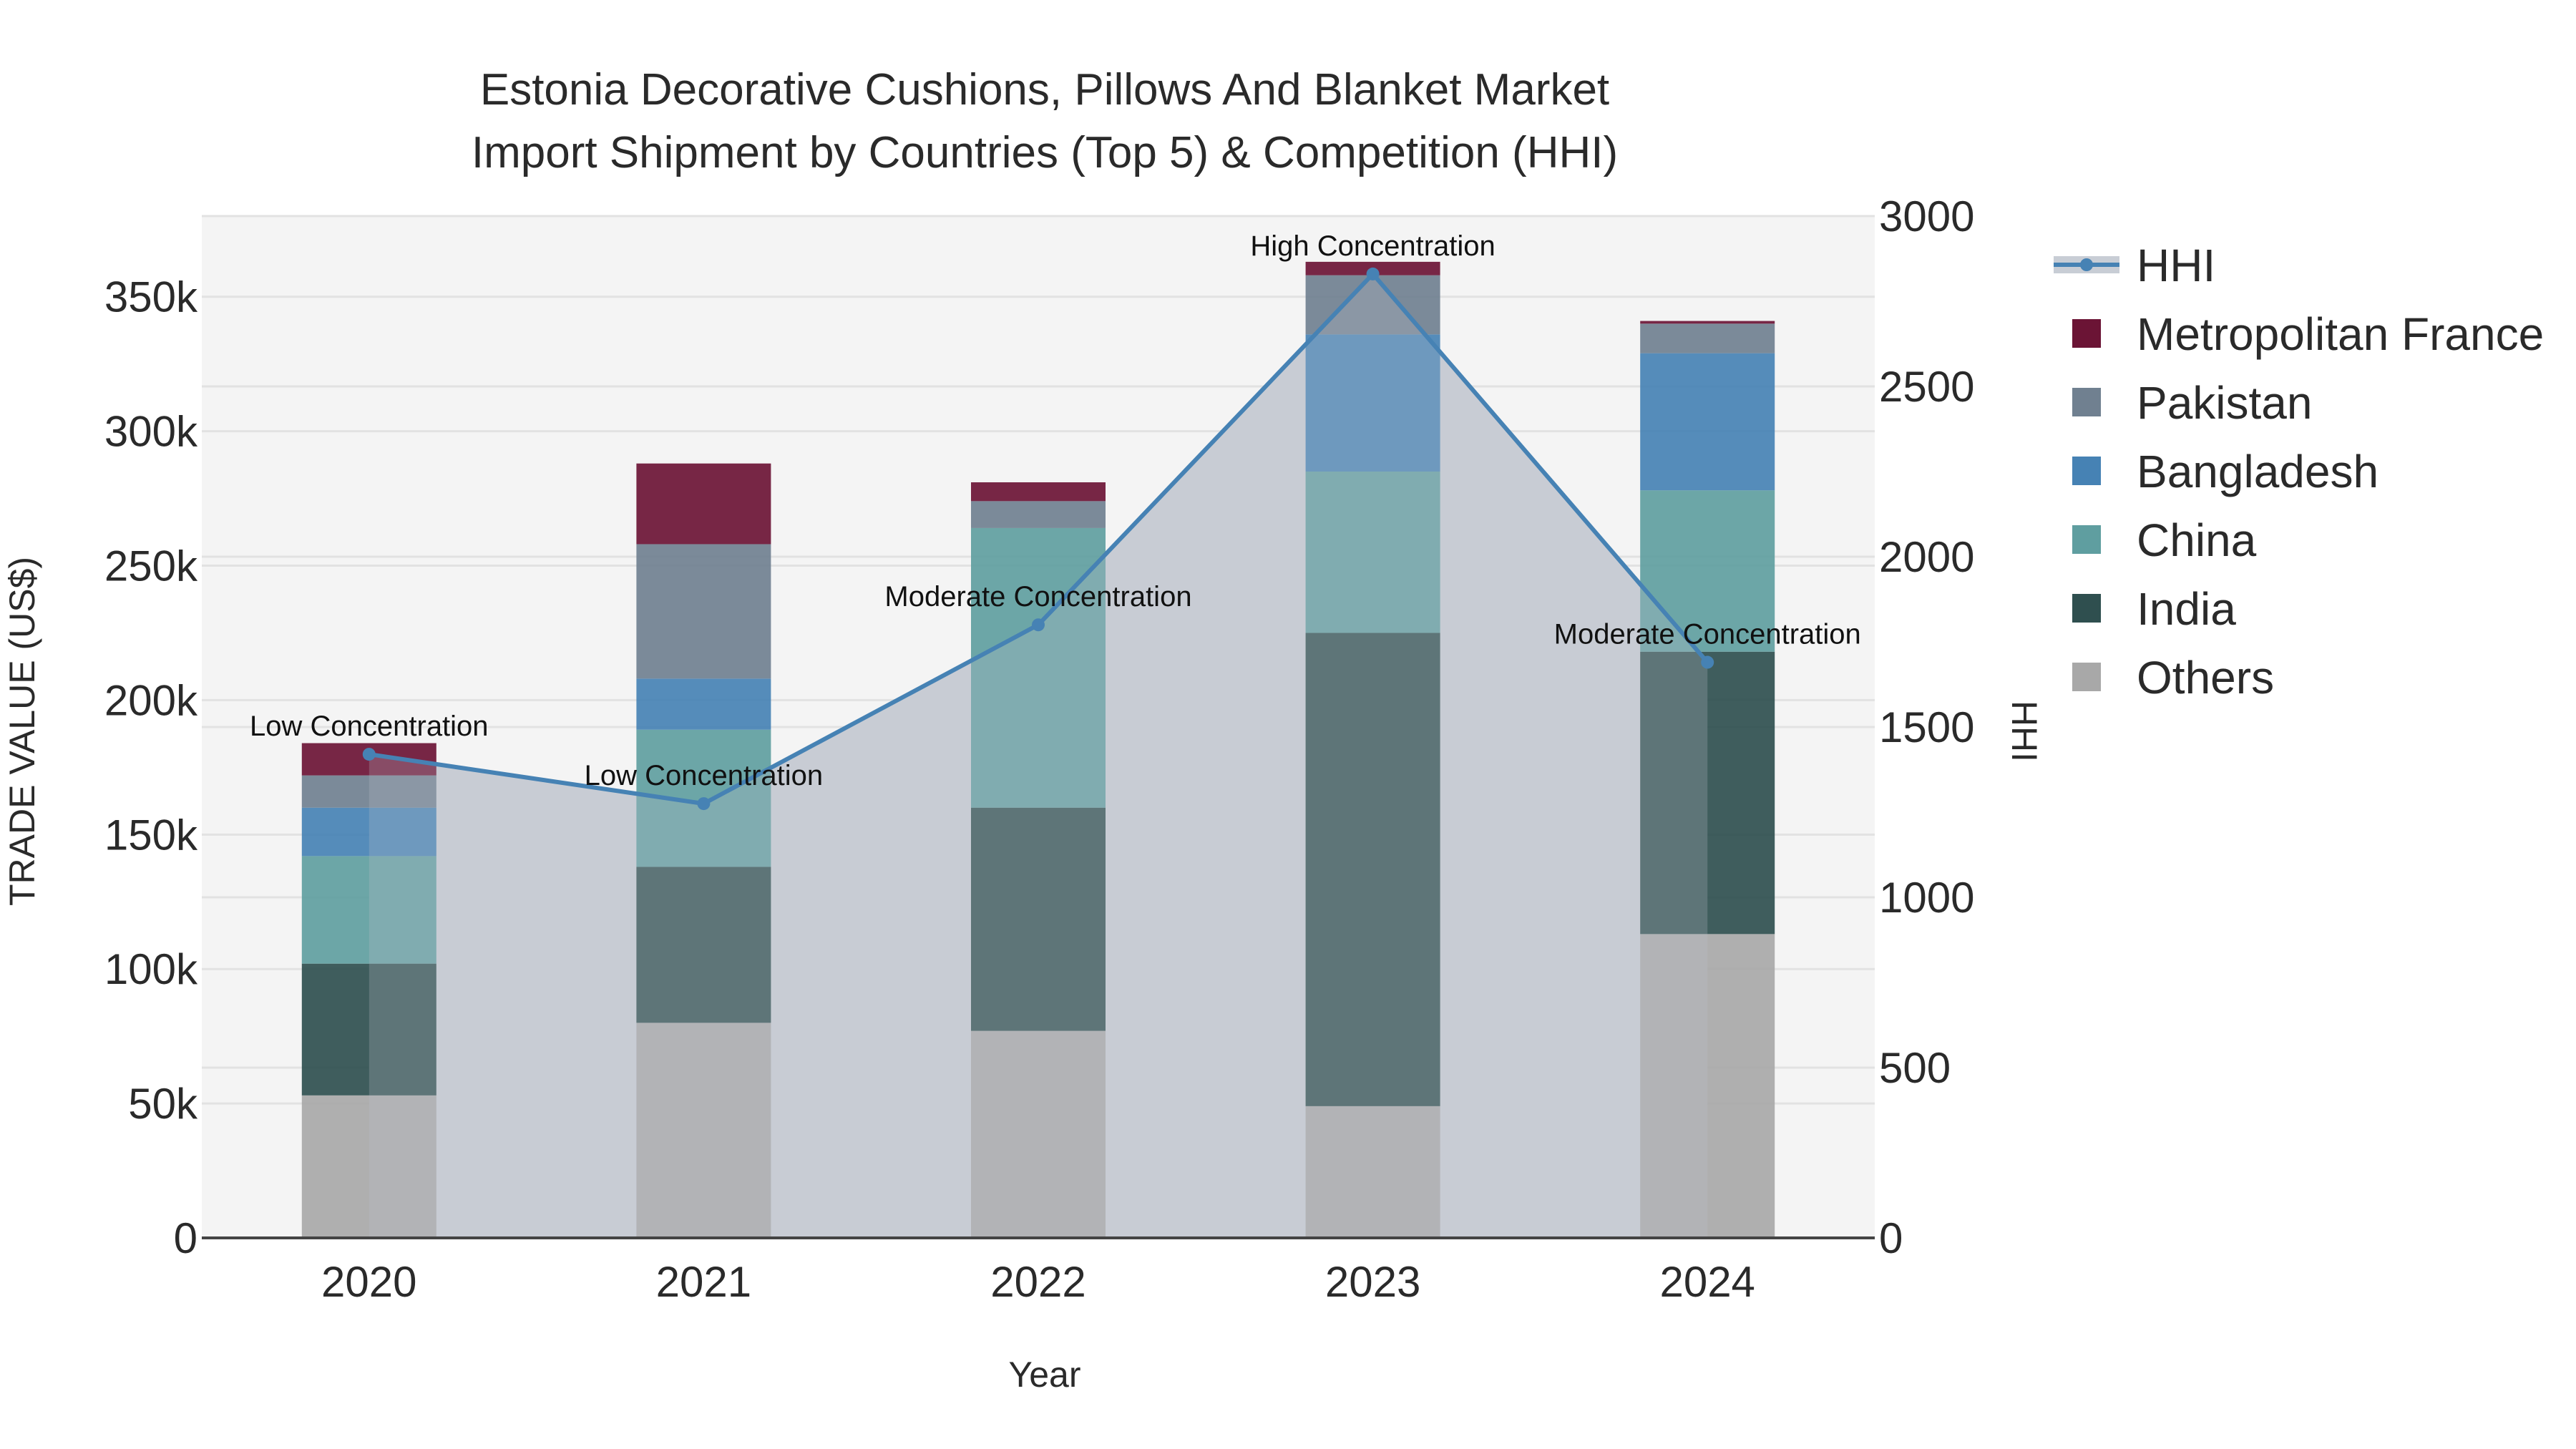 The image size is (2576, 1449). What do you see at coordinates (151, 566) in the screenshot?
I see `y-tick-label: 250k` at bounding box center [151, 566].